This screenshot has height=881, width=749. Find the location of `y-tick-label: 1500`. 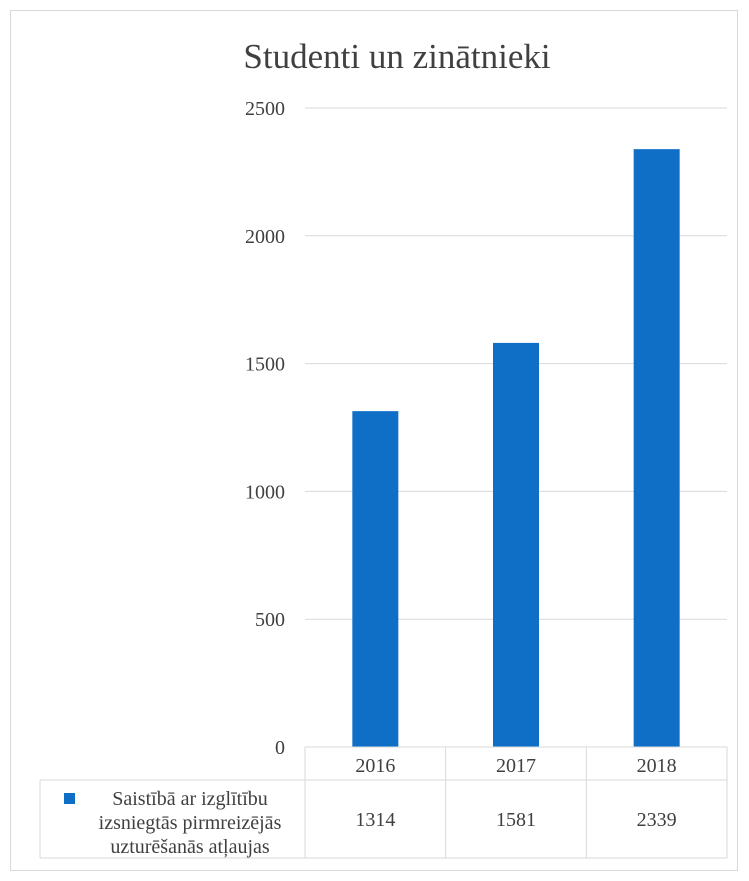

y-tick-label: 1500 is located at coordinates (265, 365).